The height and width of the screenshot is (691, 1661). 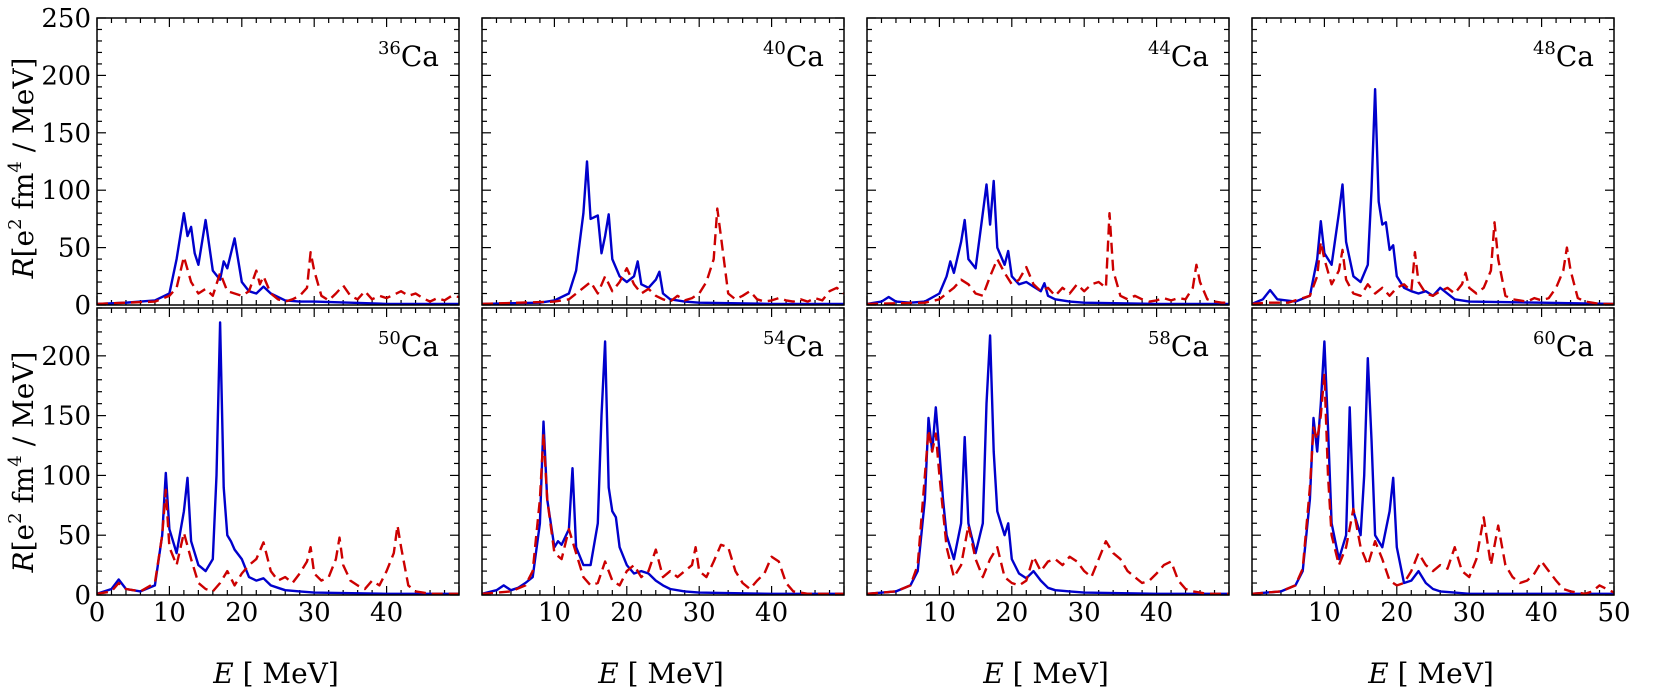 I want to click on y-axis-label-top: R[e2 fm4 / MeV], so click(x=22, y=169).